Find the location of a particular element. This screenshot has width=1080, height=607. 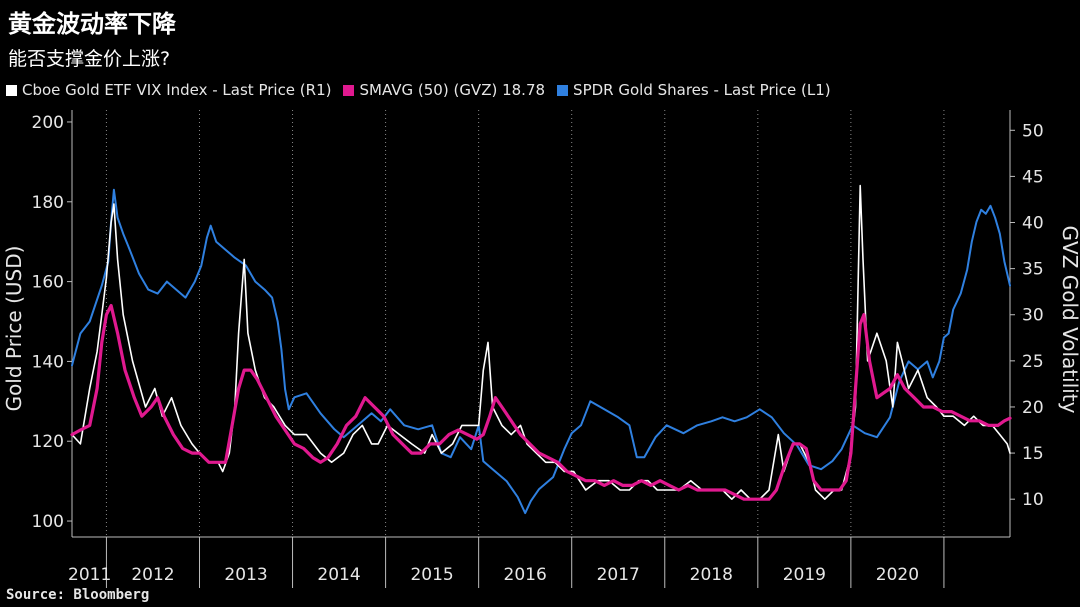

left-tick-label-120: 120 is located at coordinates (48, 442).